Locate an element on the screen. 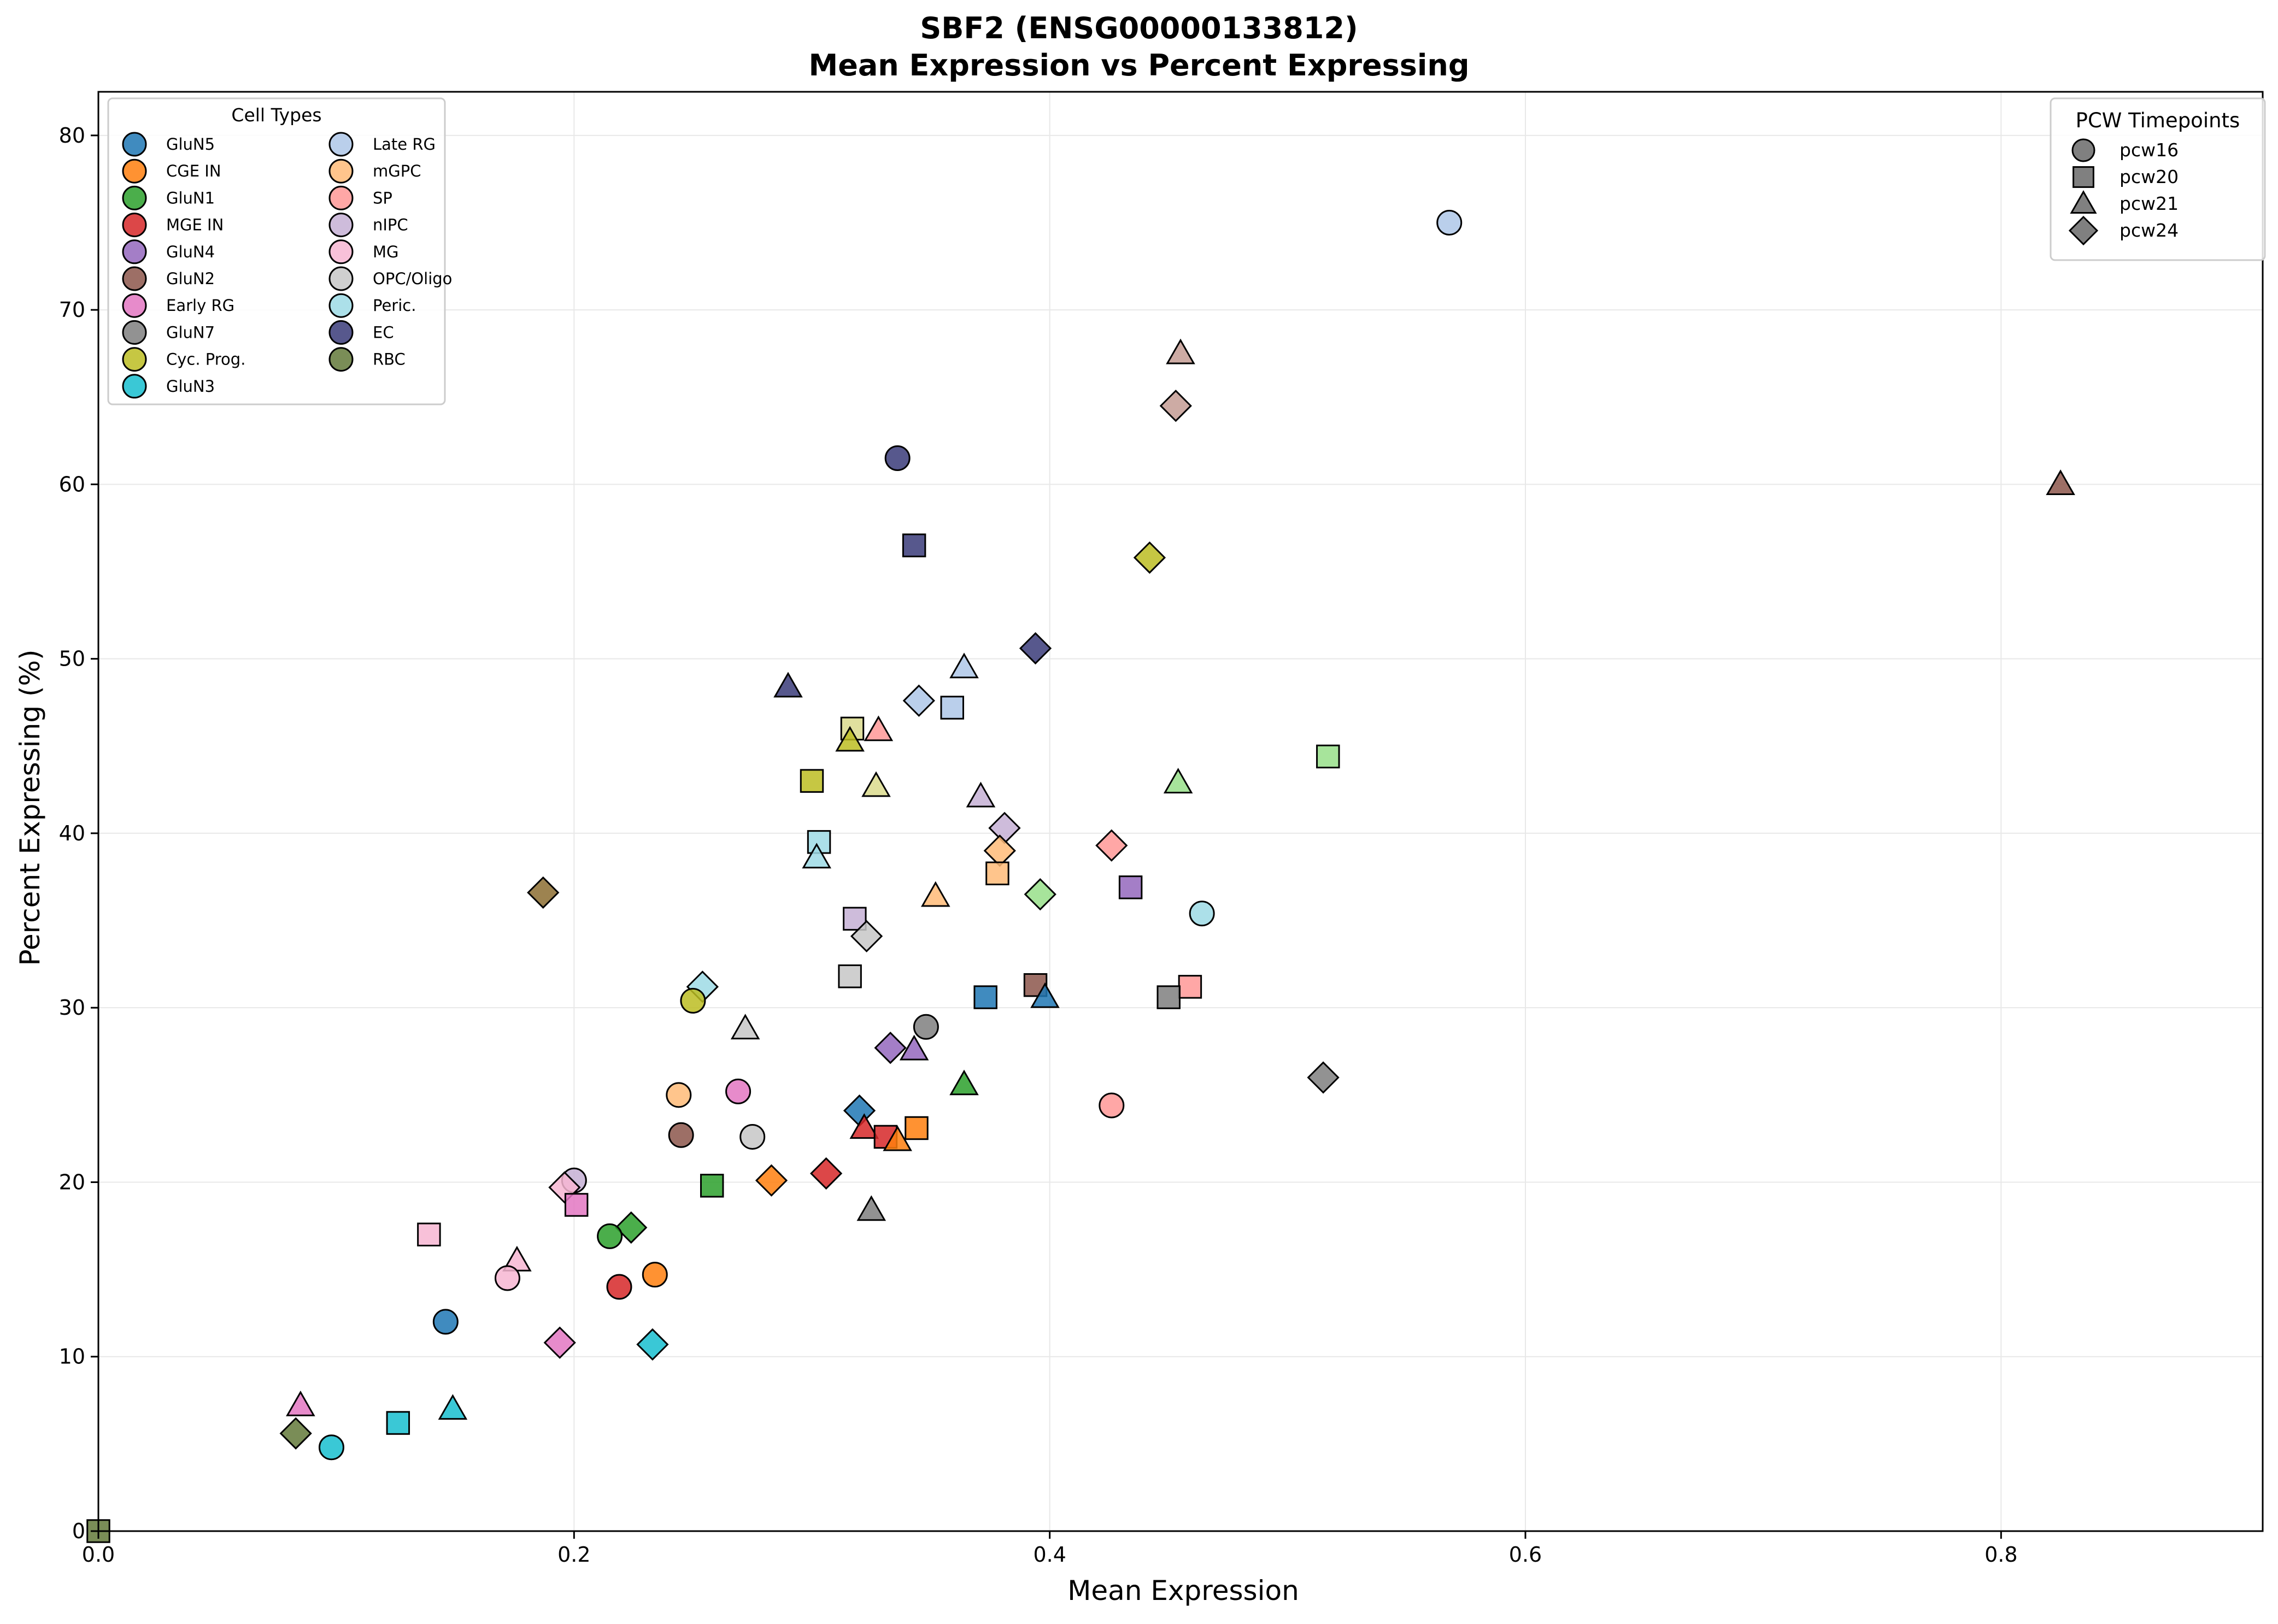 This screenshot has height=1624, width=2278. cell-legend-label: Early RG is located at coordinates (200, 305).